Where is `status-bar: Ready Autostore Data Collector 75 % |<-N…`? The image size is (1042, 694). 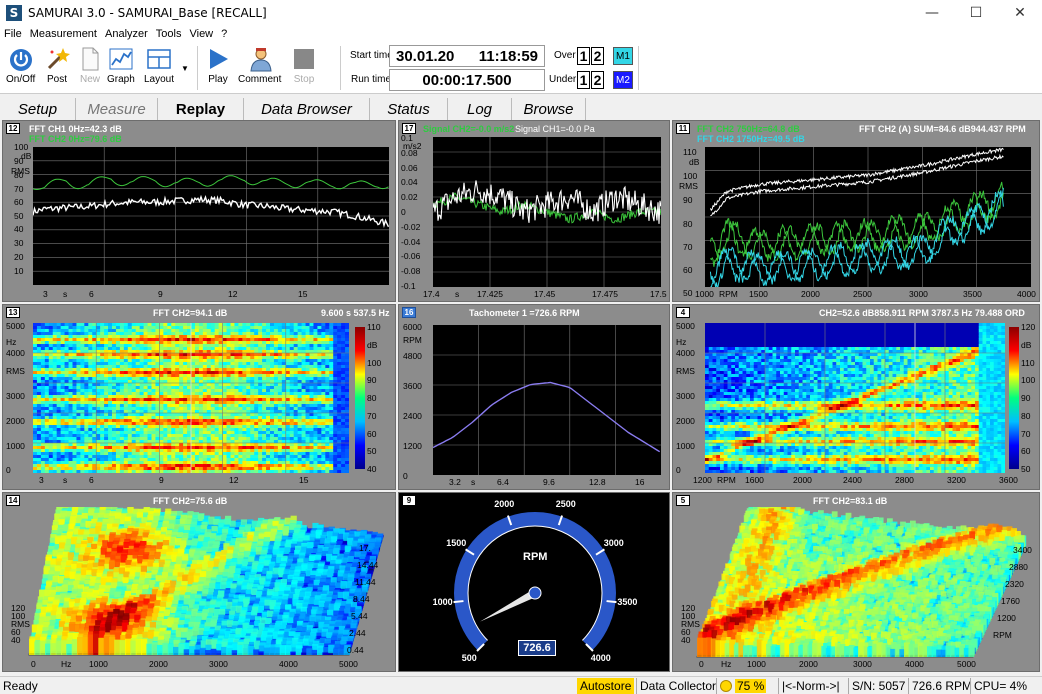
status-bar: Ready Autostore Data Collector 75 % |<-N… is located at coordinates (521, 685).